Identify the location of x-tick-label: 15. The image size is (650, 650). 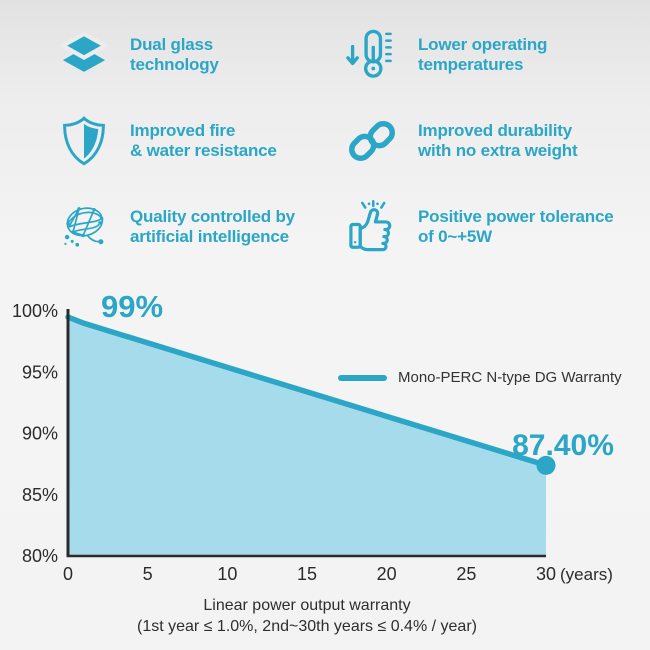
(307, 574).